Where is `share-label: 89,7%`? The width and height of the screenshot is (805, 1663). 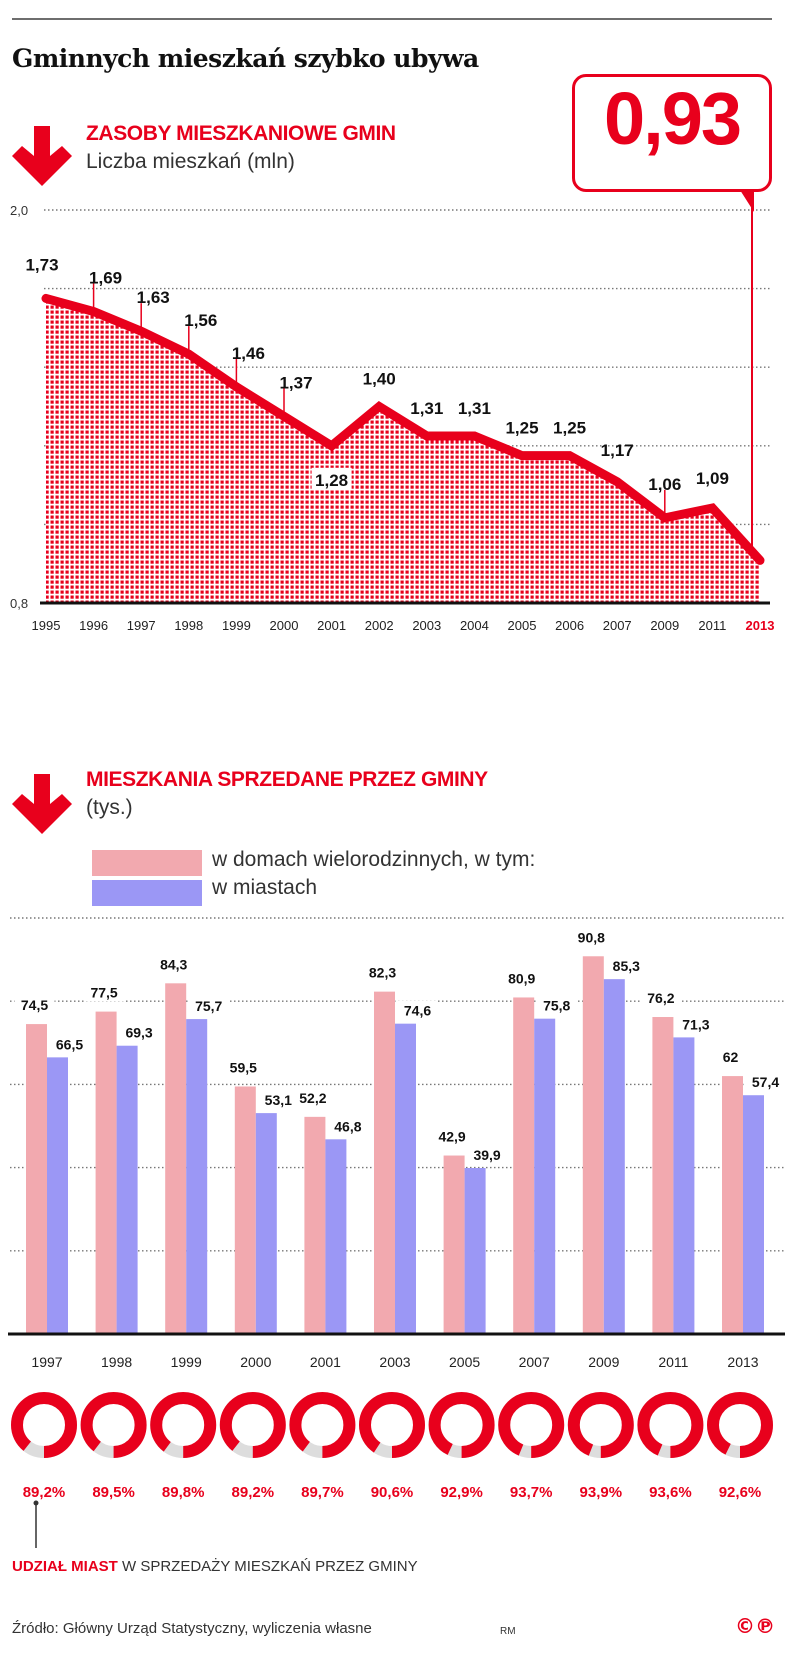 share-label: 89,7% is located at coordinates (322, 1492).